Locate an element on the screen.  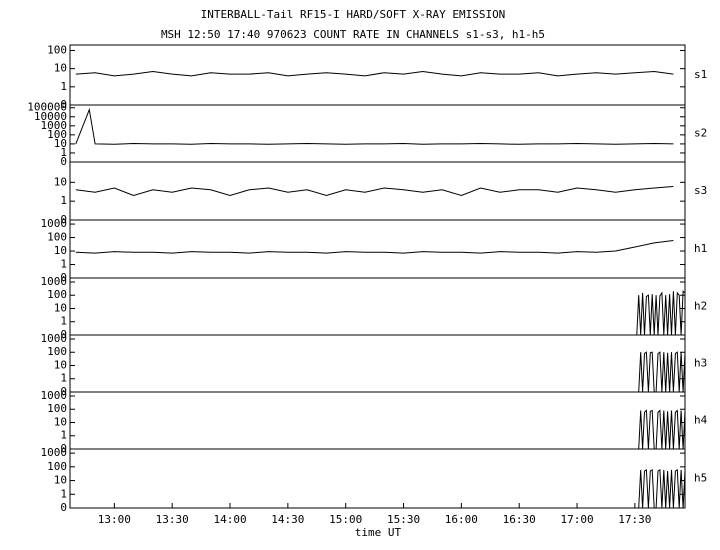
panel-label: h3 is located at coordinates (700, 363).